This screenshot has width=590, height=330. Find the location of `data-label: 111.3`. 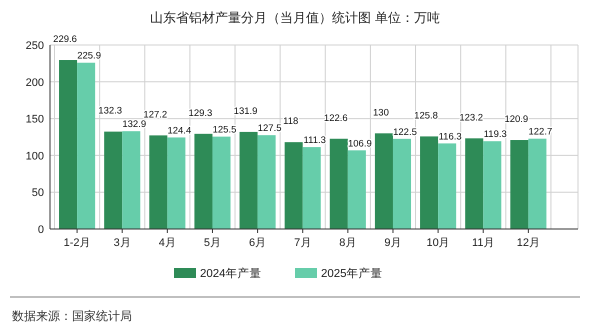

data-label: 111.3 is located at coordinates (315, 140).